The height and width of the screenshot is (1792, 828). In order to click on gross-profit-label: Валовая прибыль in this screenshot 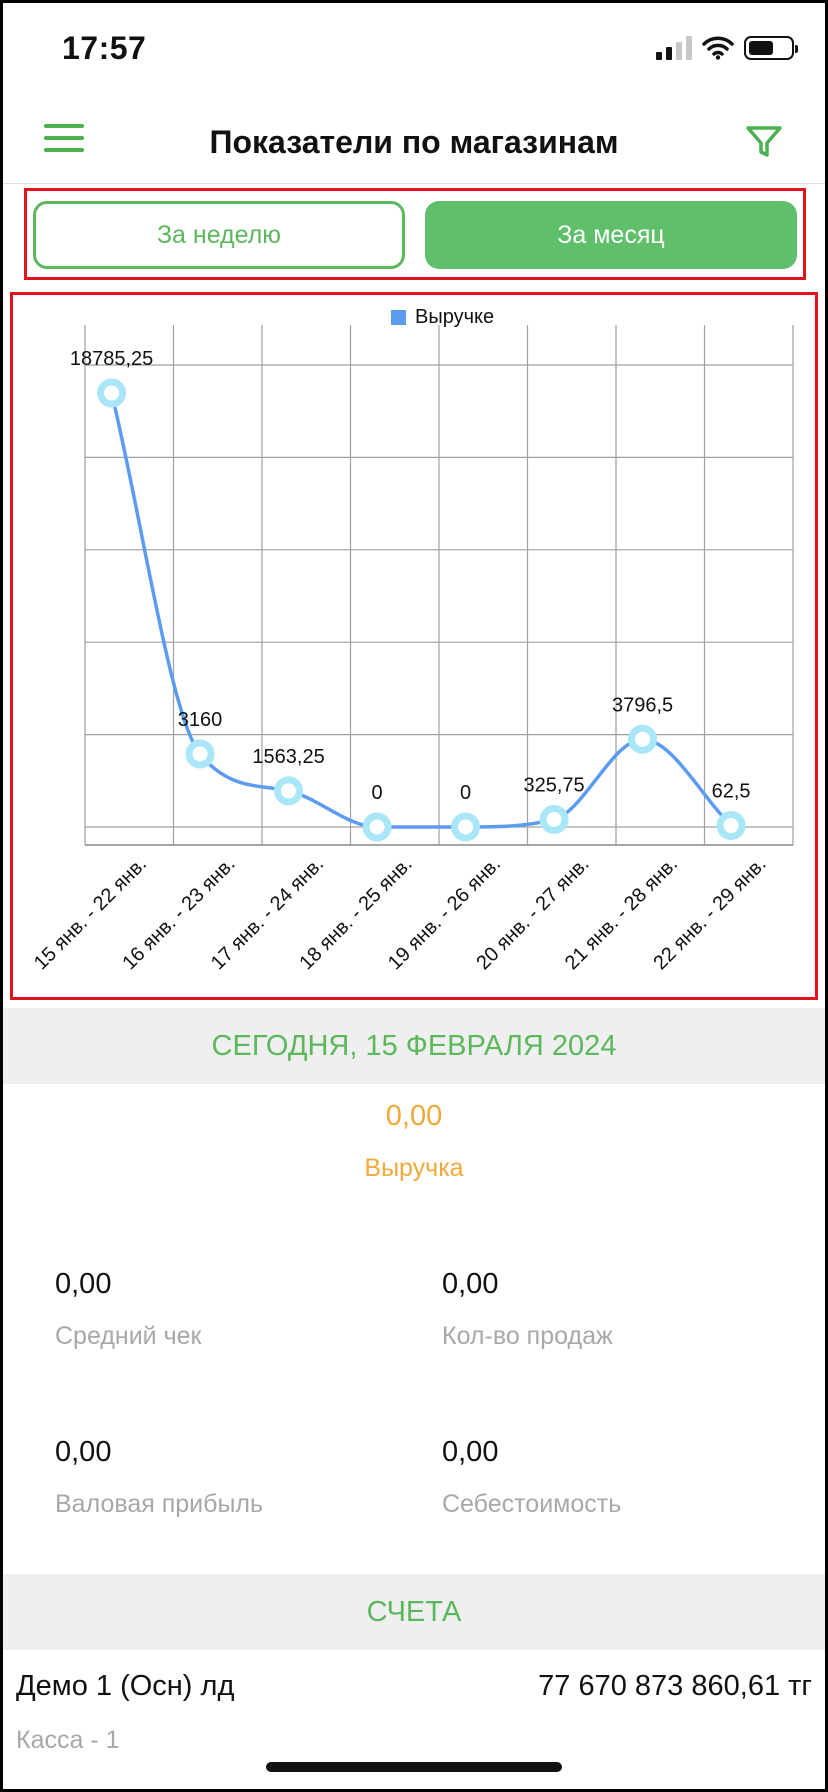, I will do `click(159, 1504)`.